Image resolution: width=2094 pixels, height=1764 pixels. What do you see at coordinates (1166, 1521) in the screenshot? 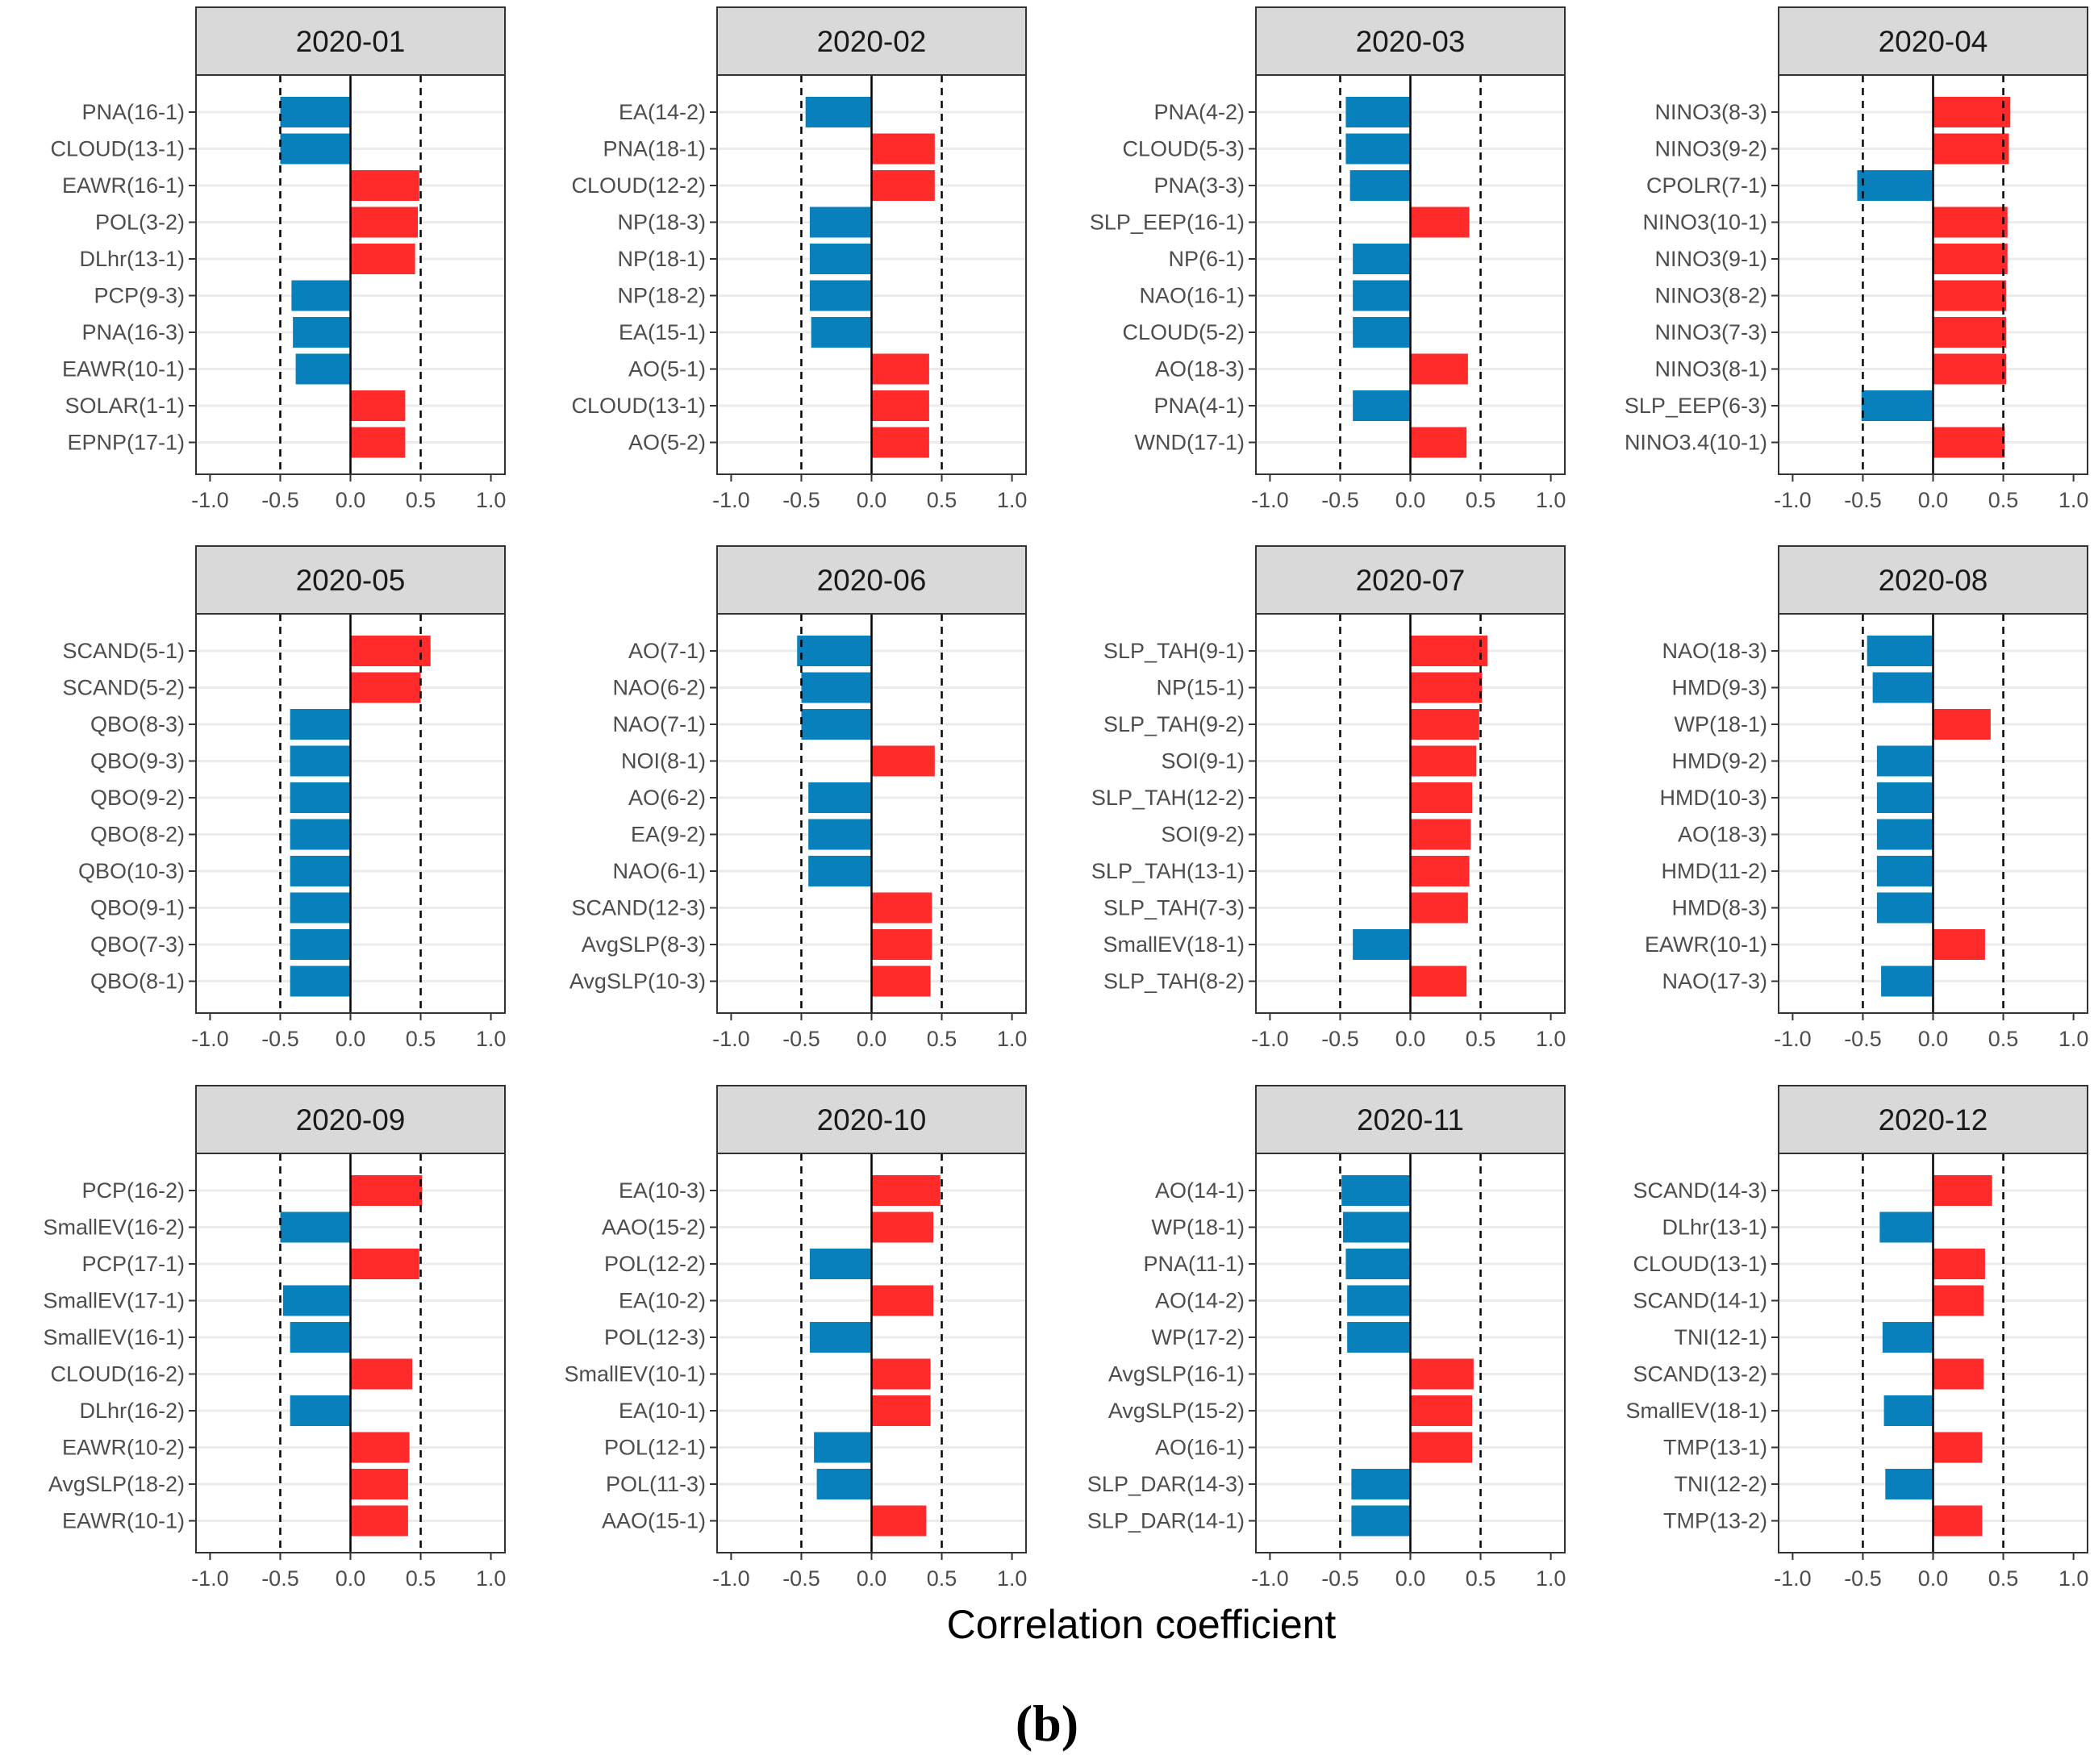
I see `category-label: SLP_DAR(14-1)` at bounding box center [1166, 1521].